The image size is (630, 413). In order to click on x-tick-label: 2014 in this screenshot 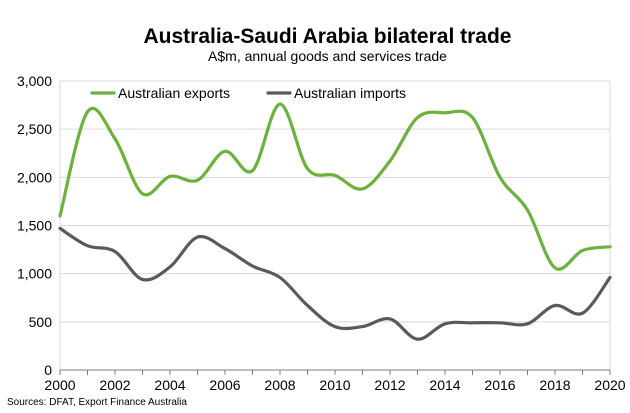, I will do `click(444, 385)`.